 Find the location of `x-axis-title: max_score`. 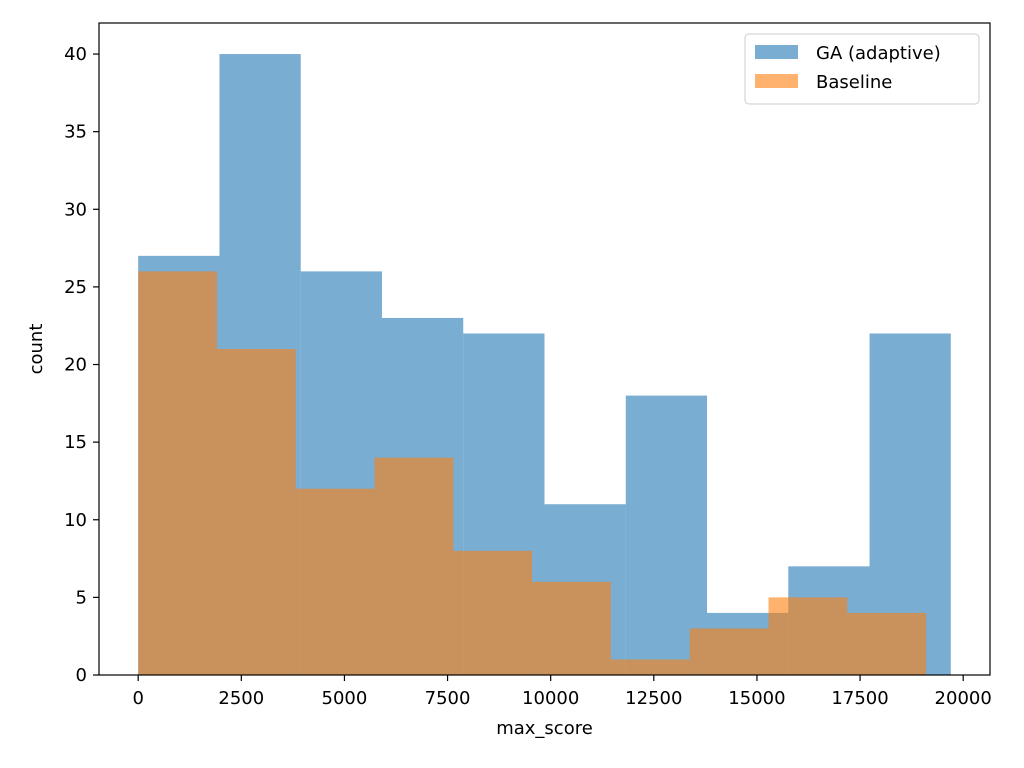

x-axis-title: max_score is located at coordinates (544, 728).